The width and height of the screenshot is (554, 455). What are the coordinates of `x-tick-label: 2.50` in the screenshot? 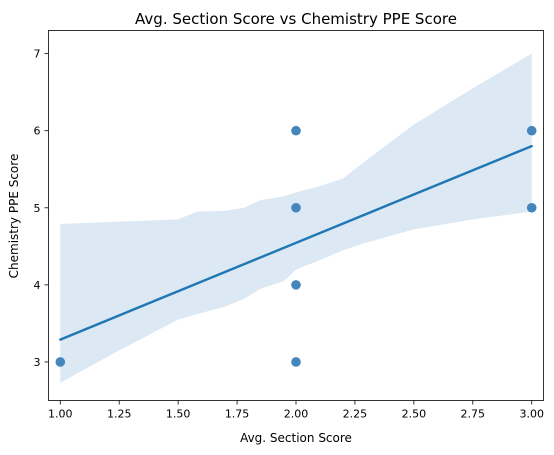 It's located at (414, 414).